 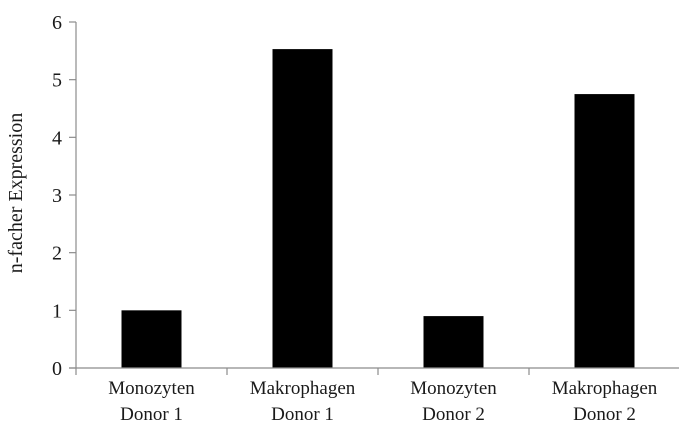 I want to click on y-tick-label: 5, so click(x=57, y=81).